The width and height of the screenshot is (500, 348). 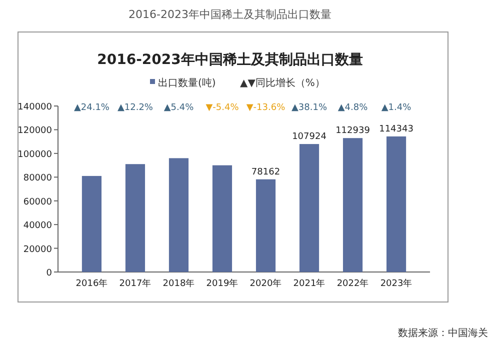 What do you see at coordinates (443, 333) in the screenshot?
I see `source-note: 数据来源：中国海关` at bounding box center [443, 333].